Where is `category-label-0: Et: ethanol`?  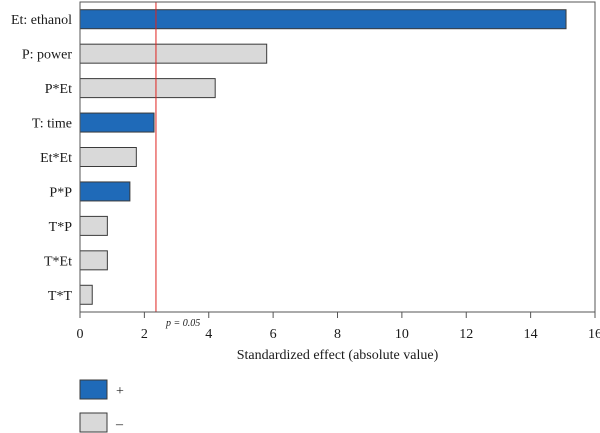
category-label-0: Et: ethanol is located at coordinates (41, 20).